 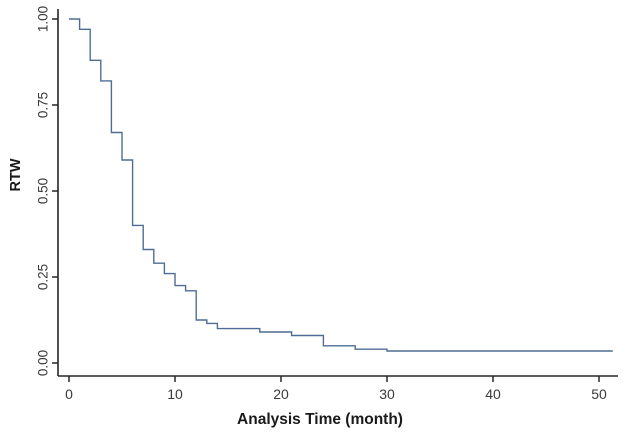 I want to click on y-tick-label: 1.00, so click(x=43, y=19).